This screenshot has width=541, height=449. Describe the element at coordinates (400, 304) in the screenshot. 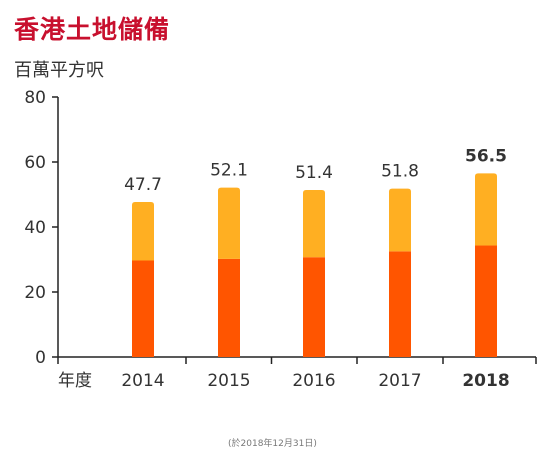

I see `bar-segment-lower-2017` at that location.